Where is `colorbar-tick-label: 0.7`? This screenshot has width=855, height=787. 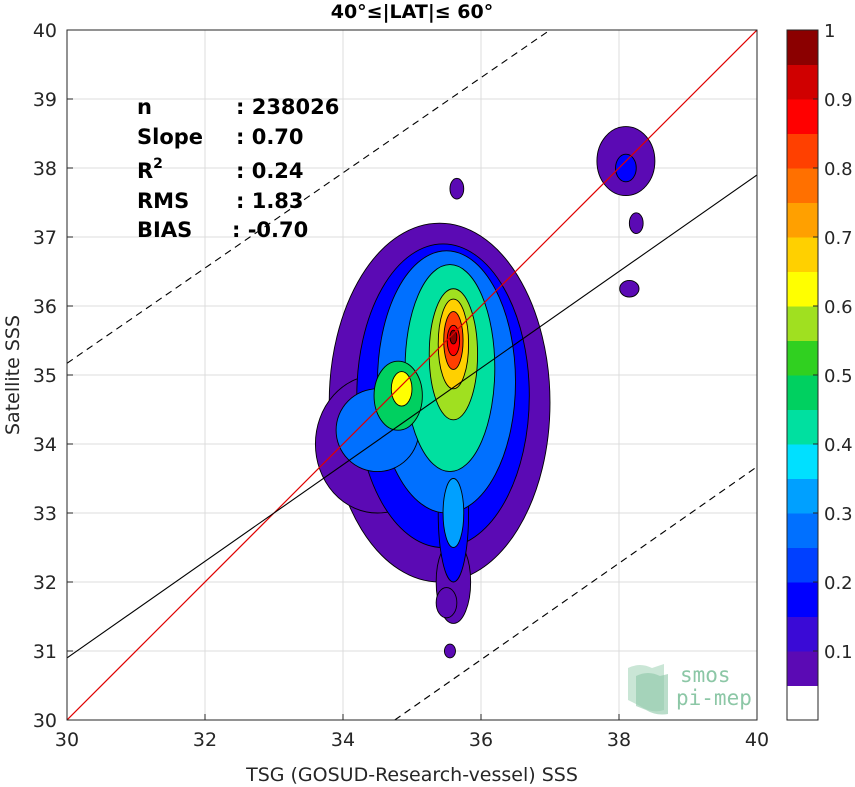
colorbar-tick-label: 0.7 is located at coordinates (838, 238).